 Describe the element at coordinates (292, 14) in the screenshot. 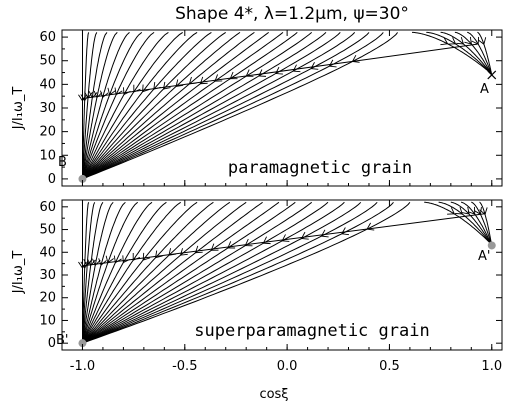

I see `figure-title: Shape 4*, λ=1.2μm, ψ=30°` at that location.